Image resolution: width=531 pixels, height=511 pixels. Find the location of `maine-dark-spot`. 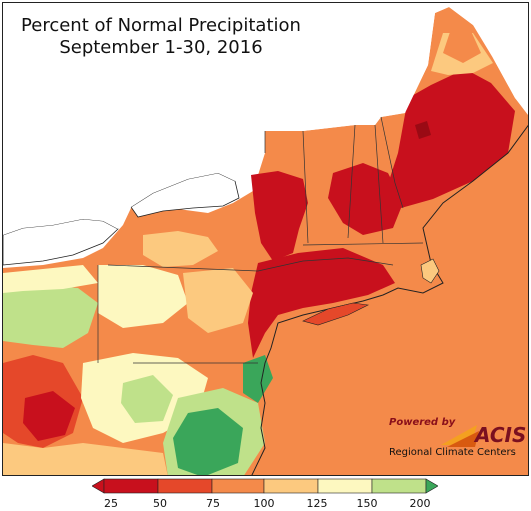

maine-dark-spot is located at coordinates (423, 130).